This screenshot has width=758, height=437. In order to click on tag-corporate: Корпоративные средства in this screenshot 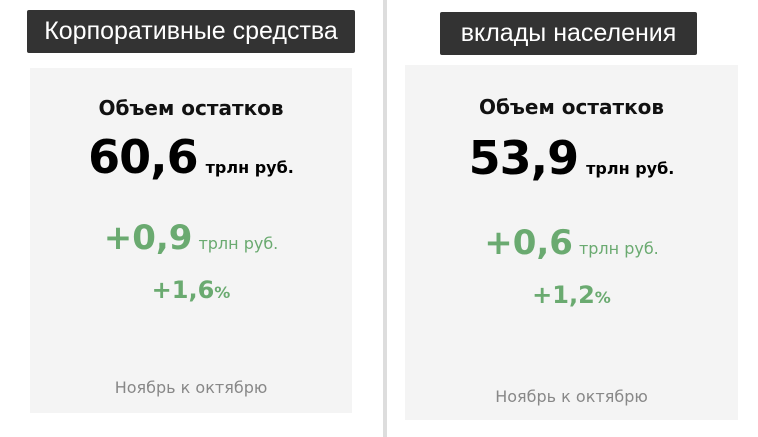, I will do `click(191, 31)`.